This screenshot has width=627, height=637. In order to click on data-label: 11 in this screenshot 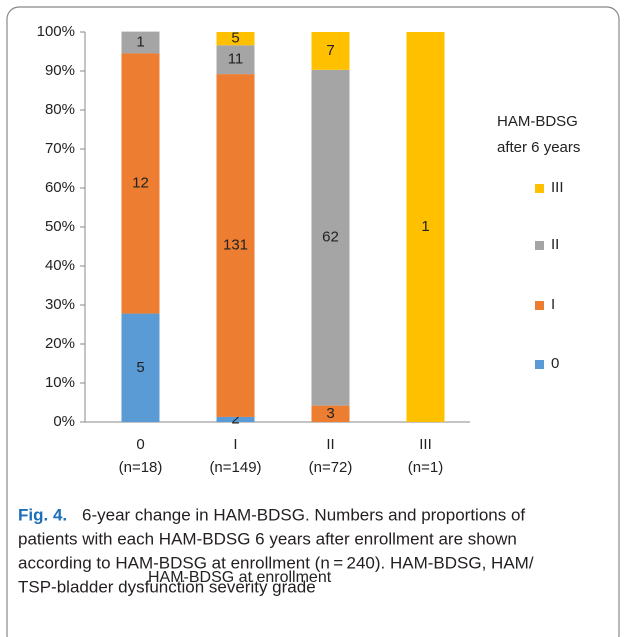, I will do `click(236, 59)`.